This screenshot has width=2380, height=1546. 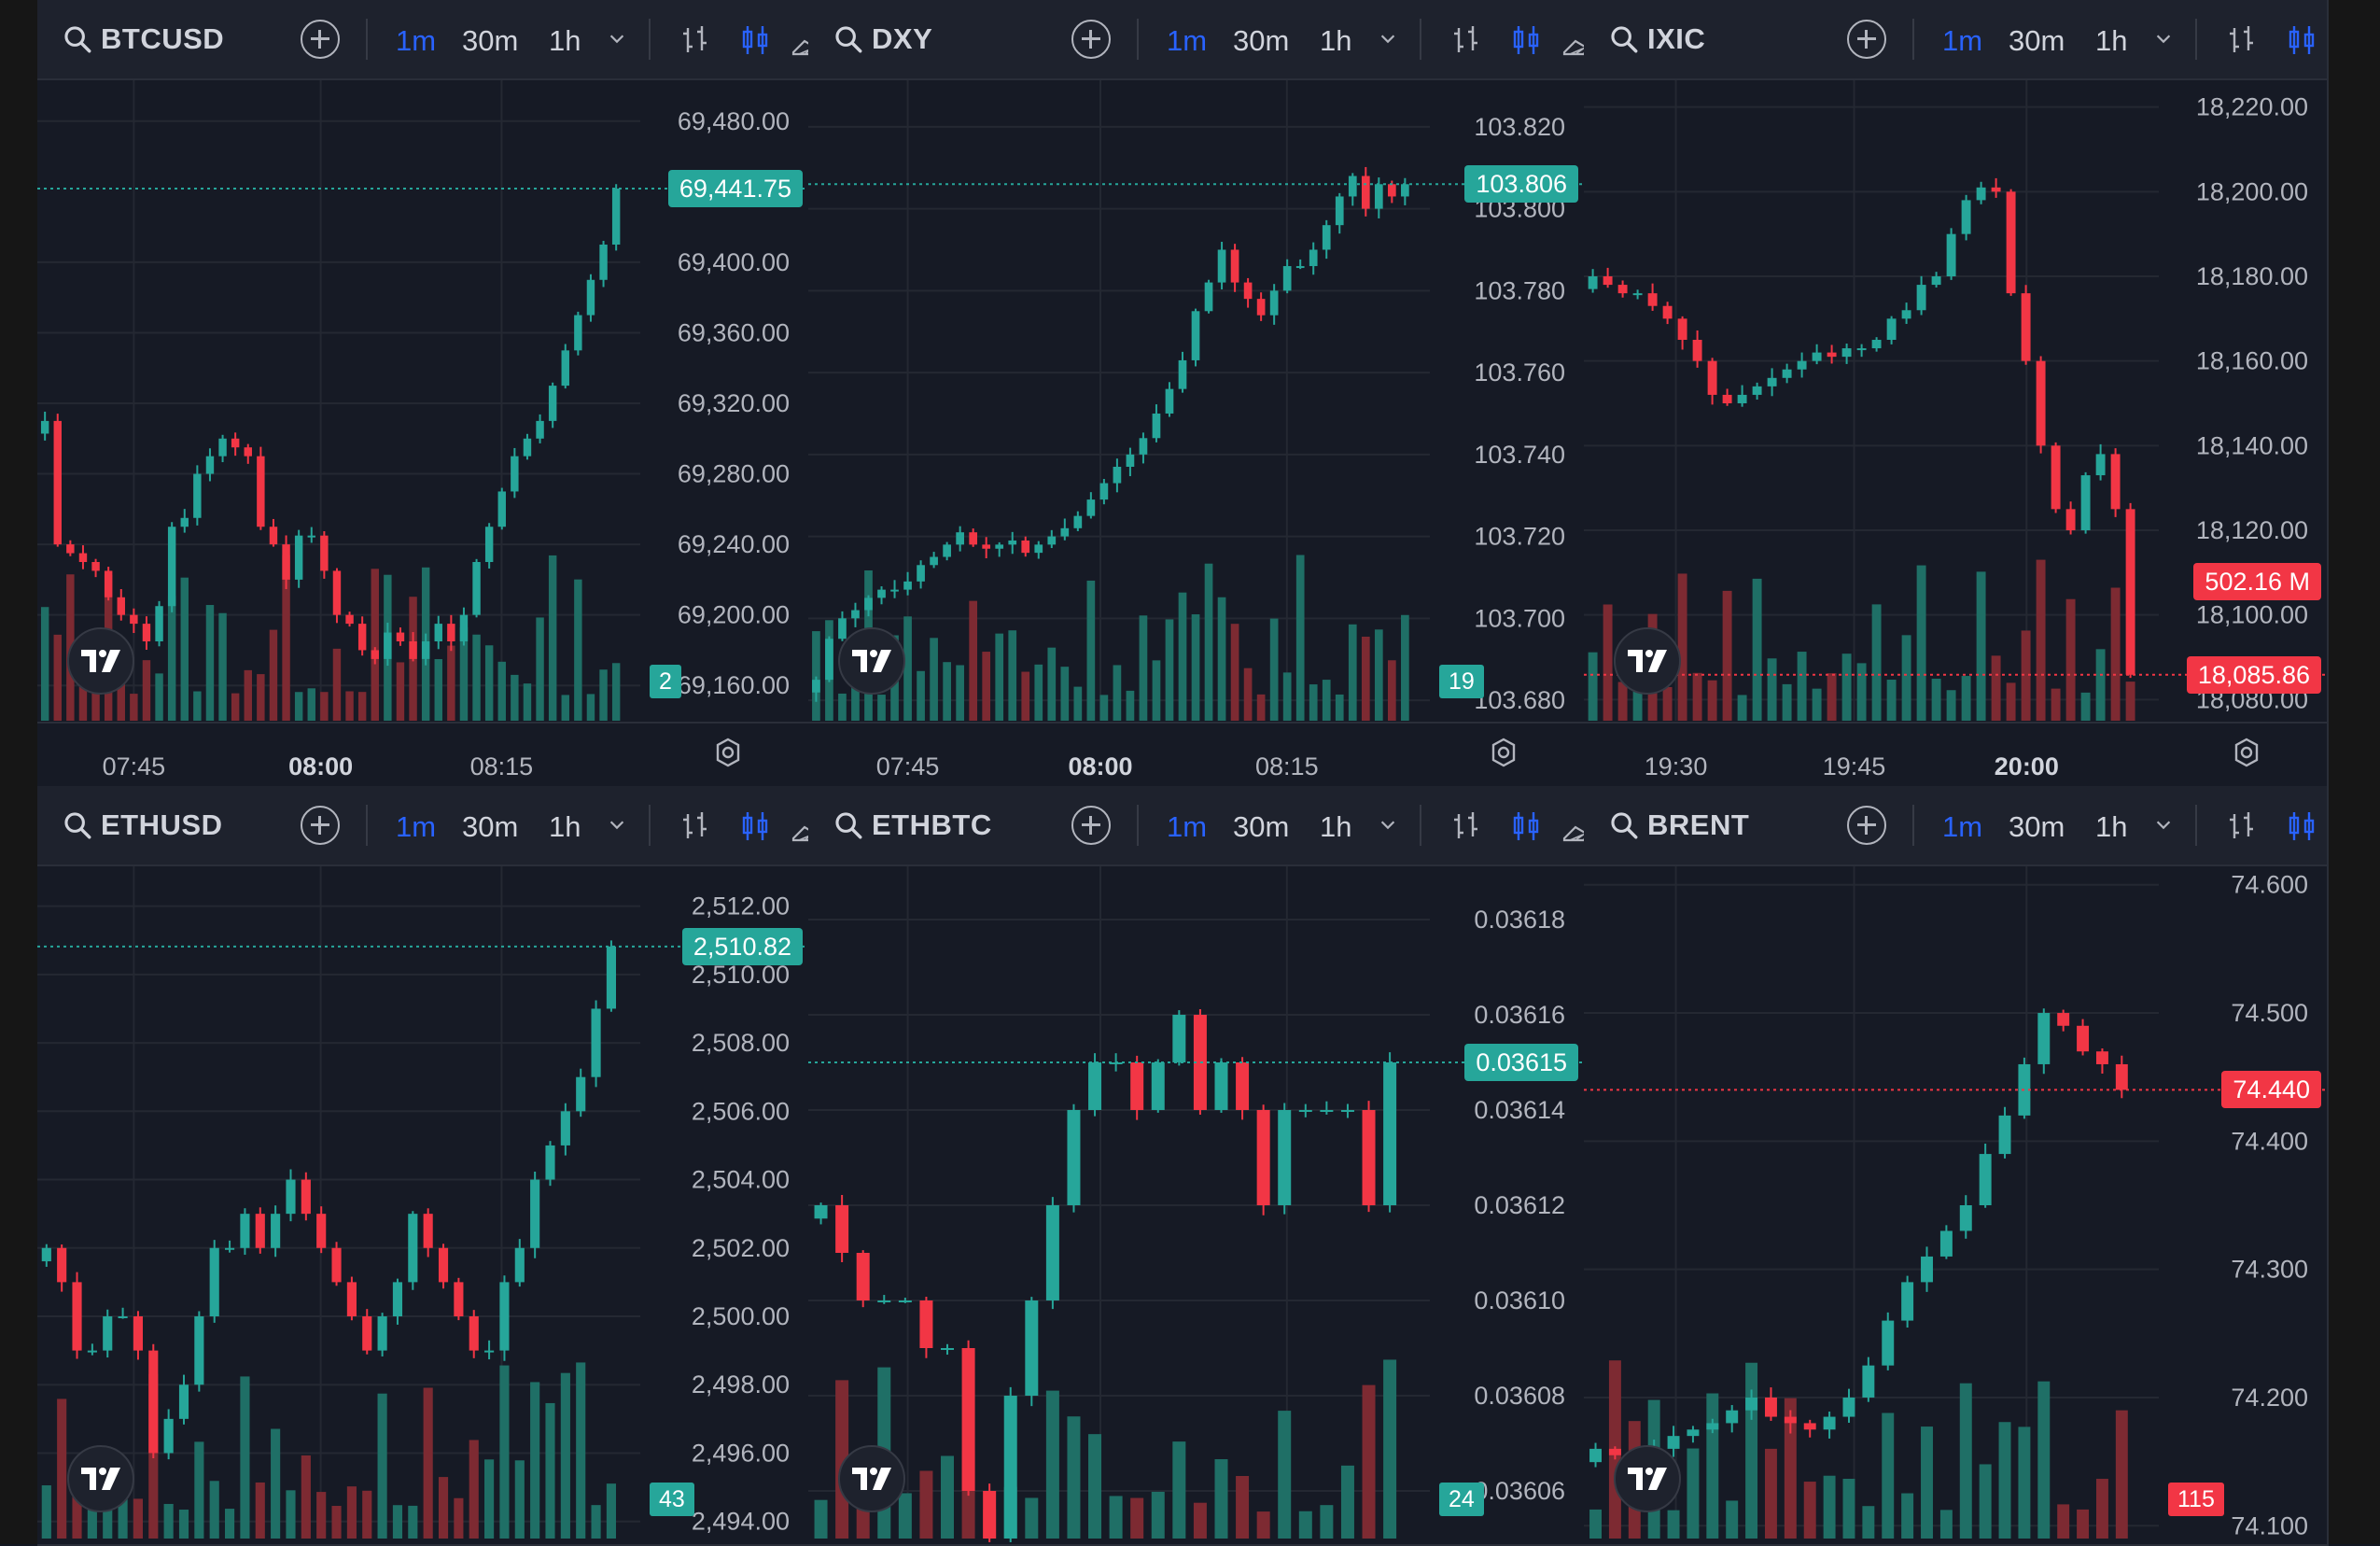 I want to click on symbol-search-button: ETHBTC, so click(x=912, y=825).